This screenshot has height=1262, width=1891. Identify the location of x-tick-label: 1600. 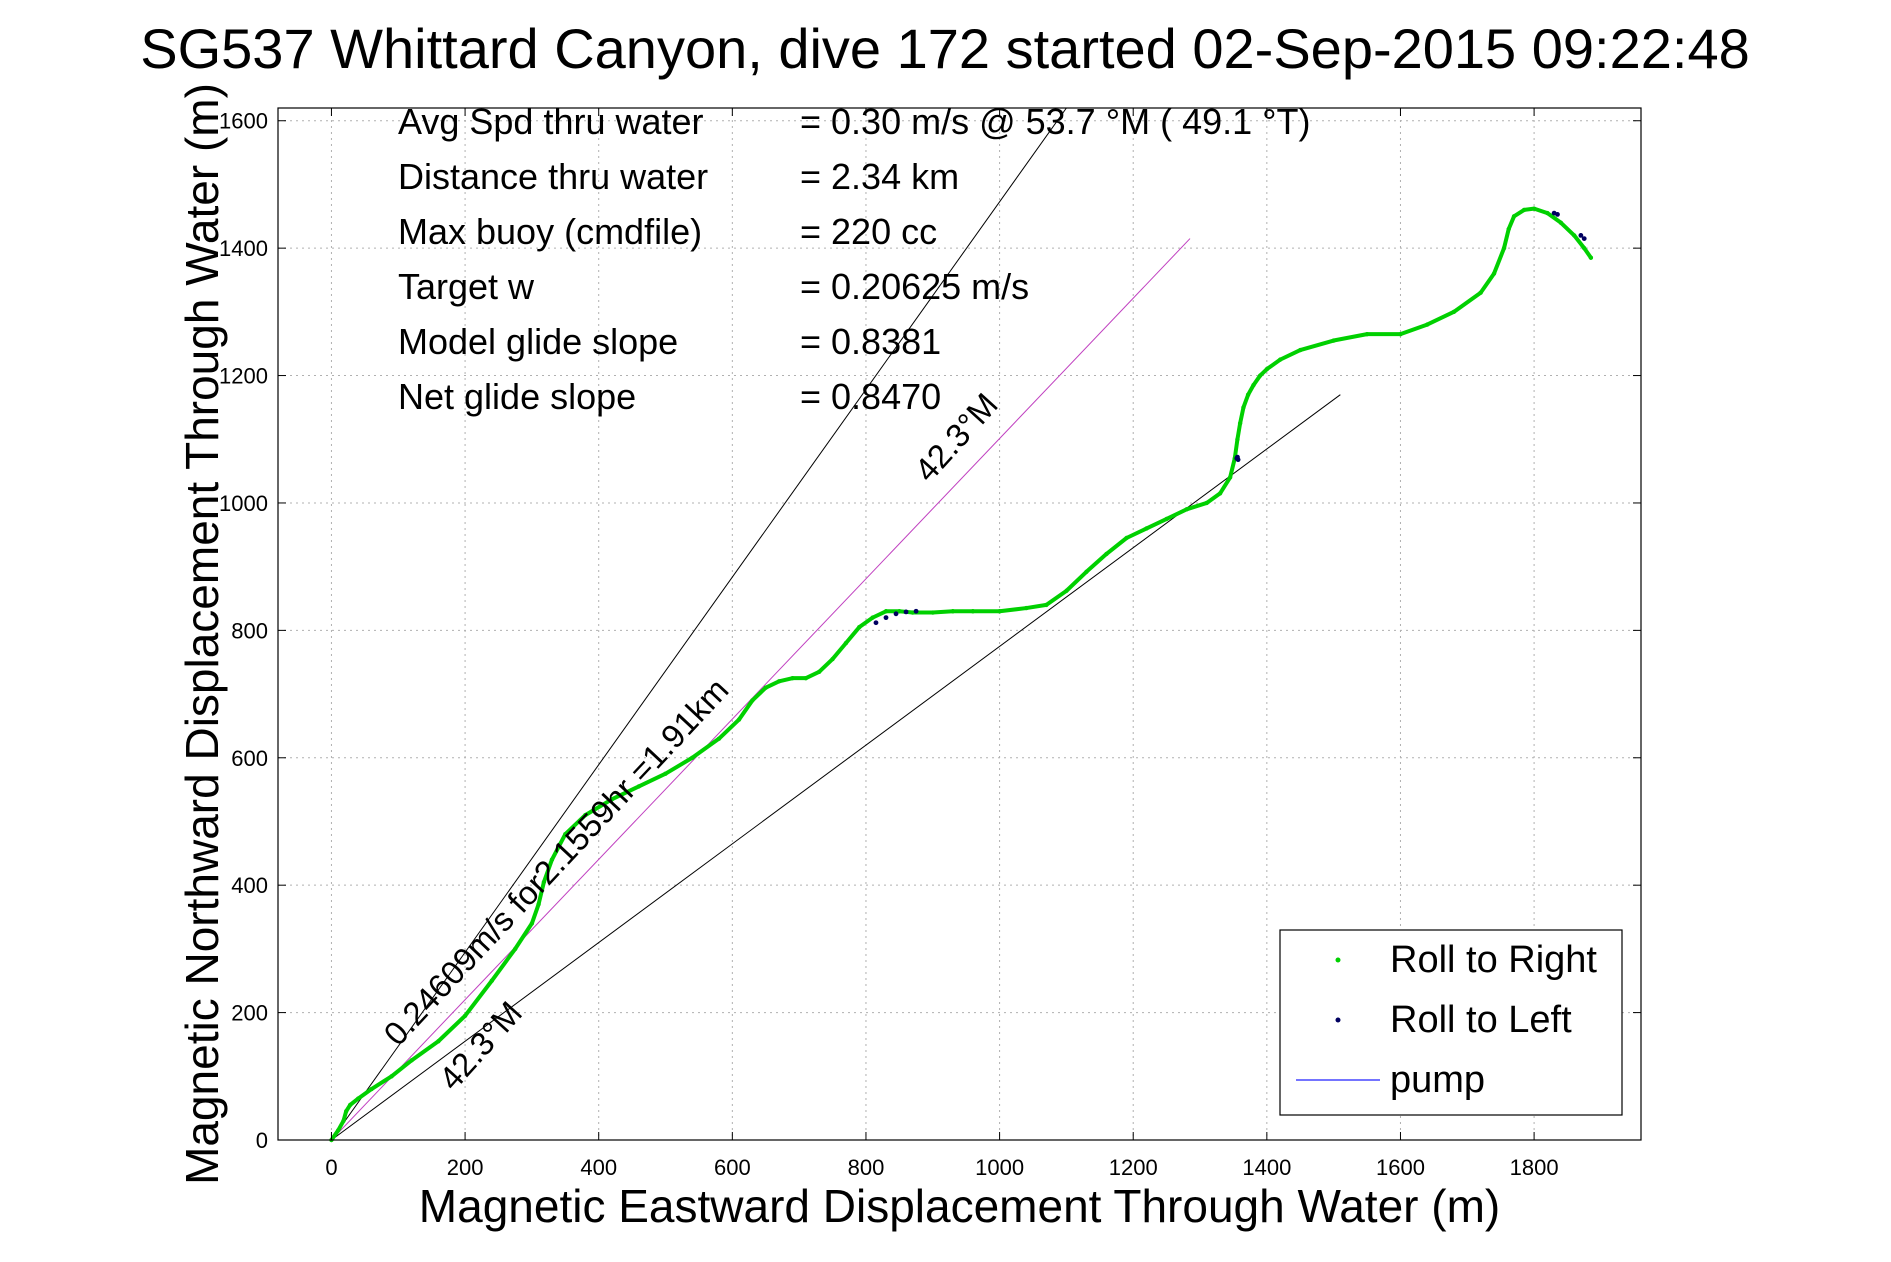
(1400, 1167).